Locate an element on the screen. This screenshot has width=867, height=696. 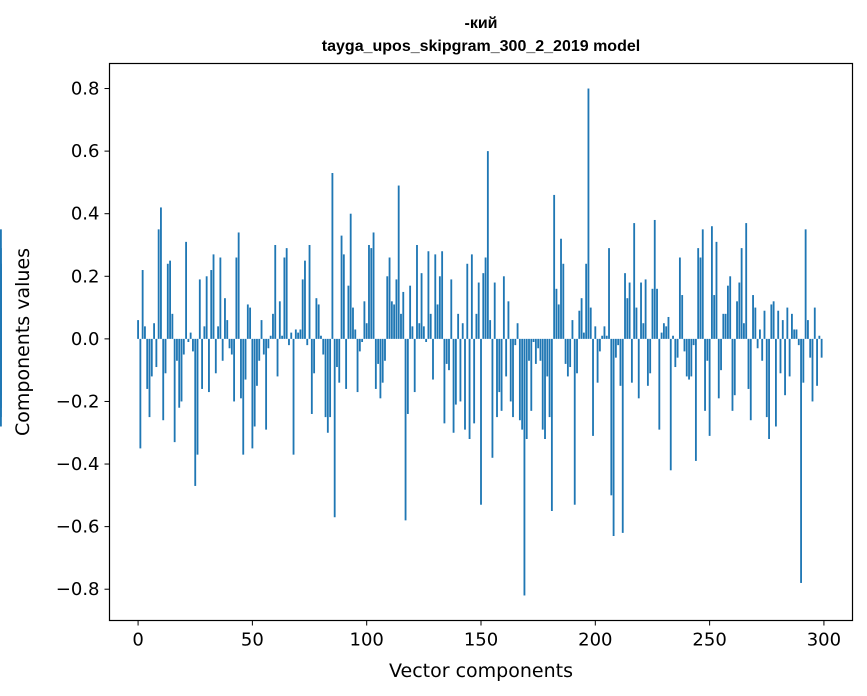
y-axis-ticks: −0.8 −0.6 −0.4 −0.2 0.0 0.2 0.4 0.6 0.8 is located at coordinates (83, 339).